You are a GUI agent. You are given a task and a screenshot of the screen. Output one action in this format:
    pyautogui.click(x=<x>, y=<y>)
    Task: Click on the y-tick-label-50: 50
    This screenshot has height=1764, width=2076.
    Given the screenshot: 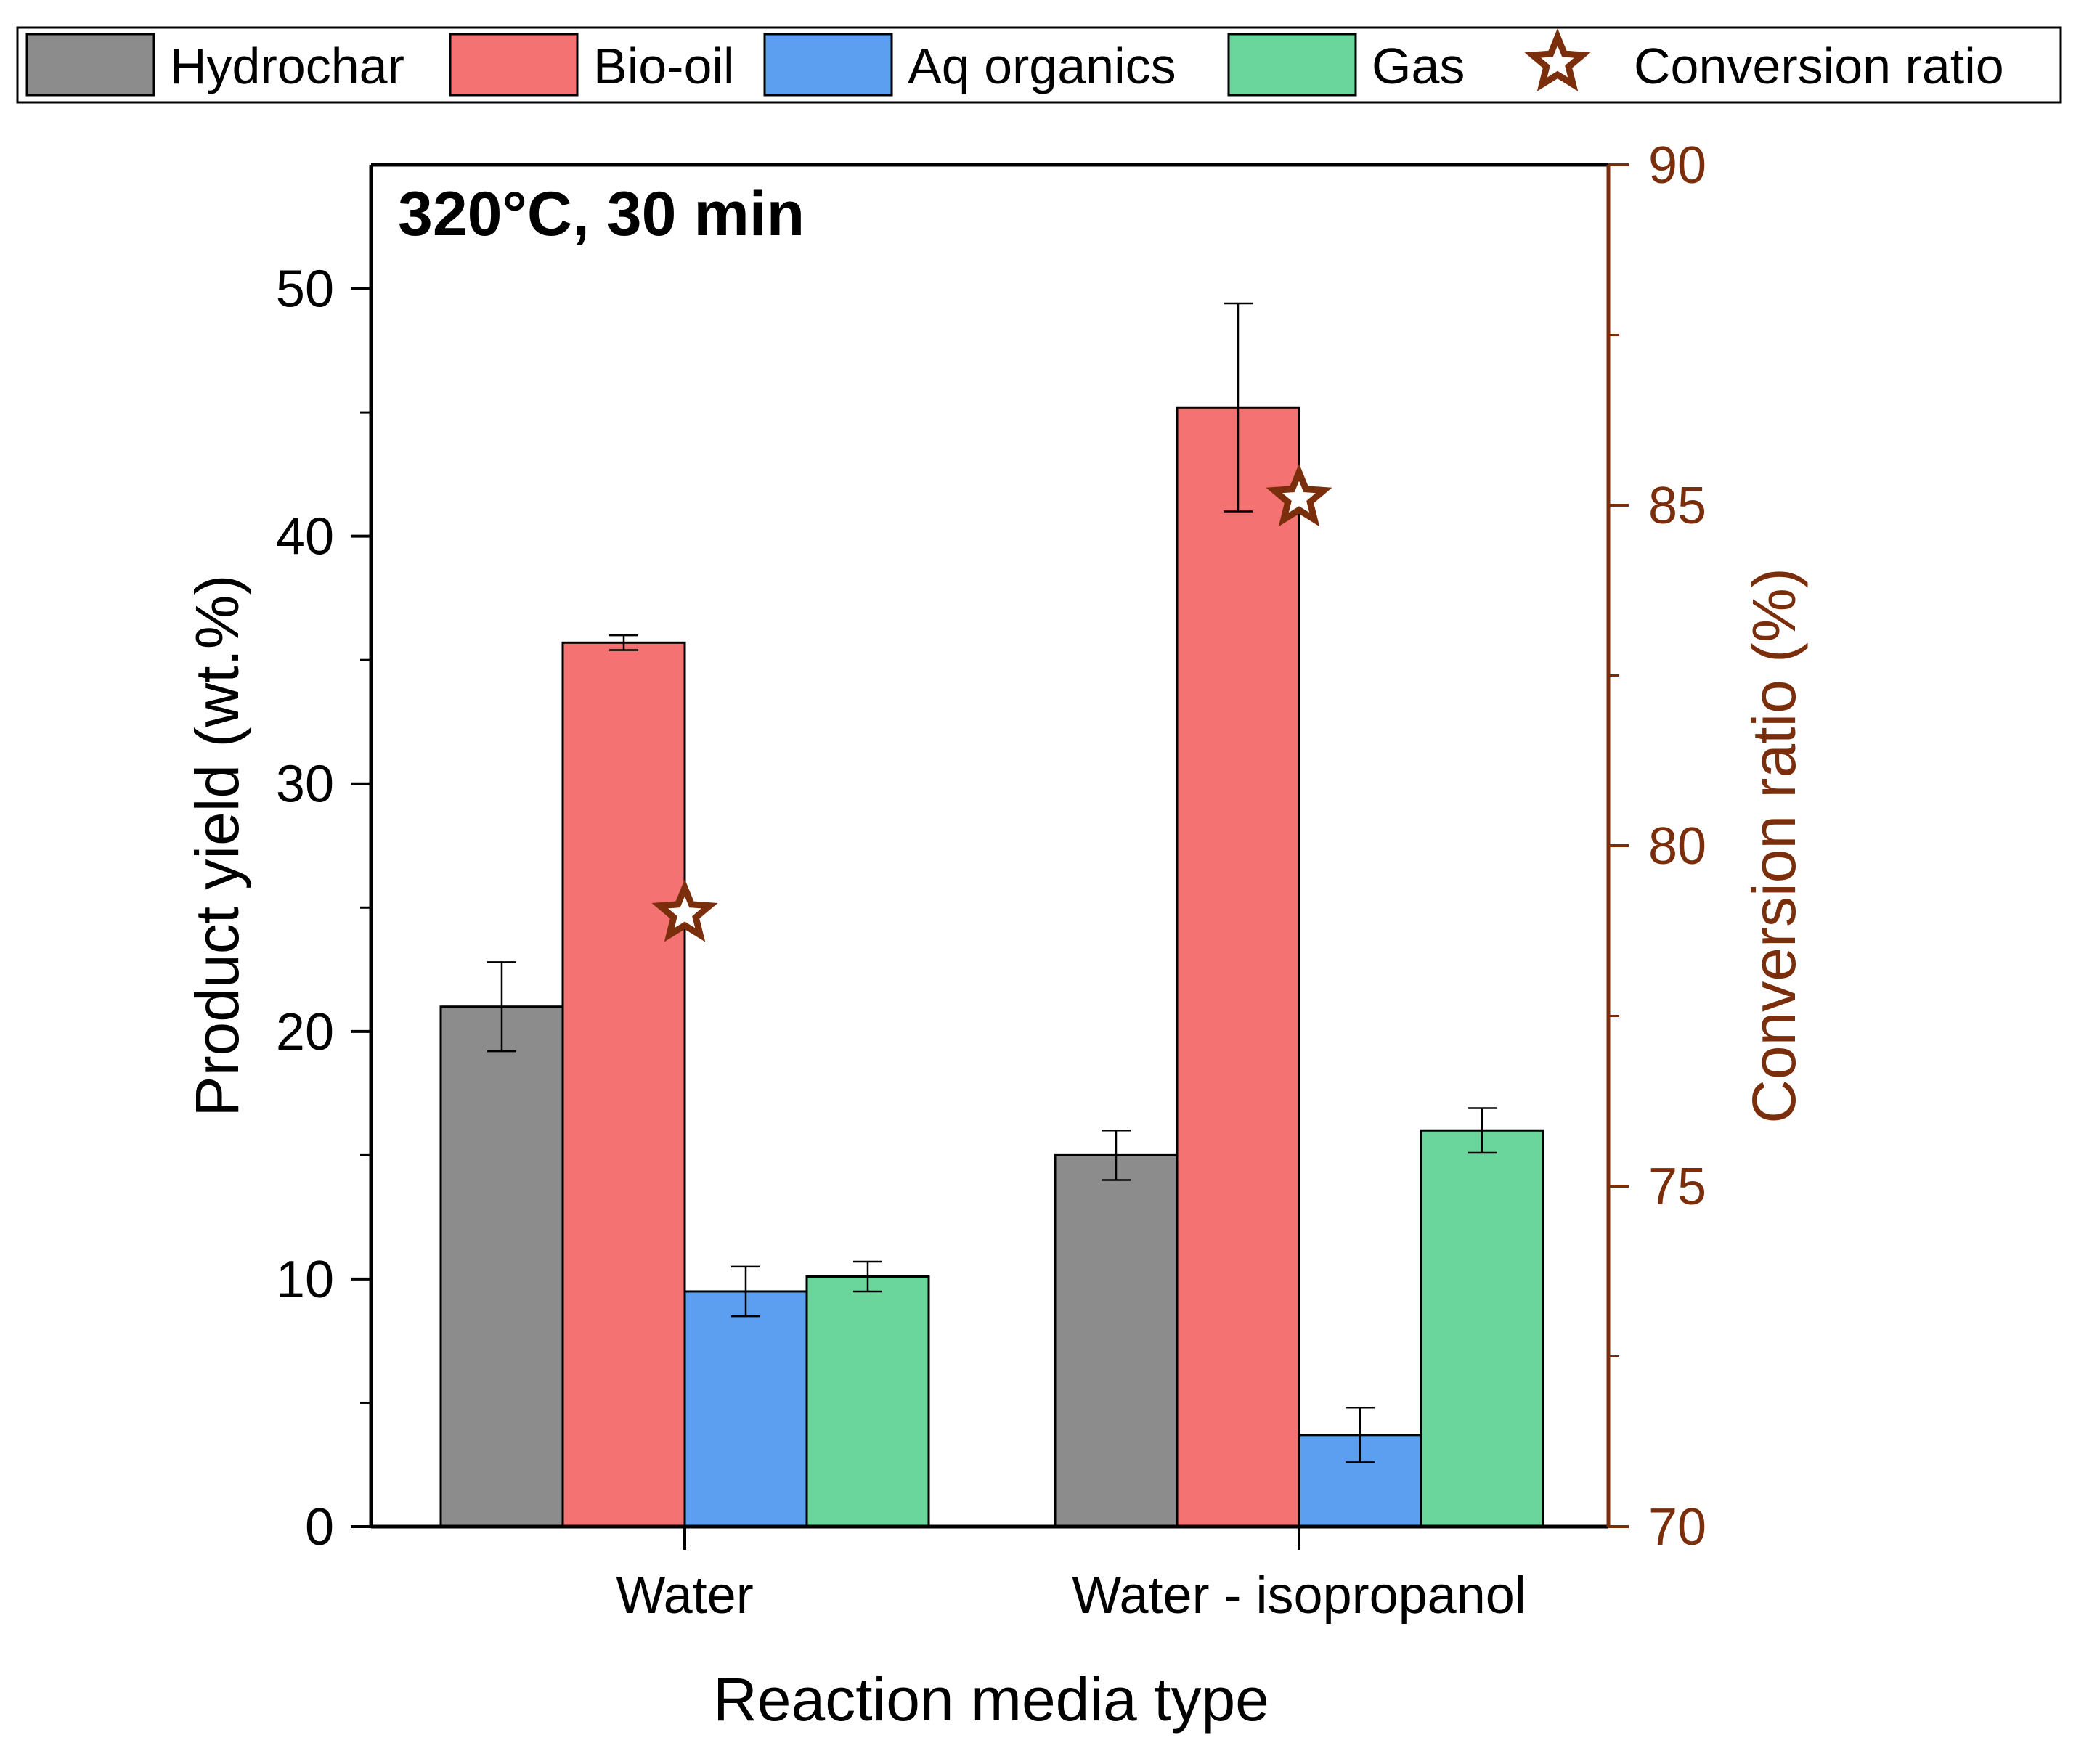 What is the action you would take?
    pyautogui.click(x=305, y=290)
    